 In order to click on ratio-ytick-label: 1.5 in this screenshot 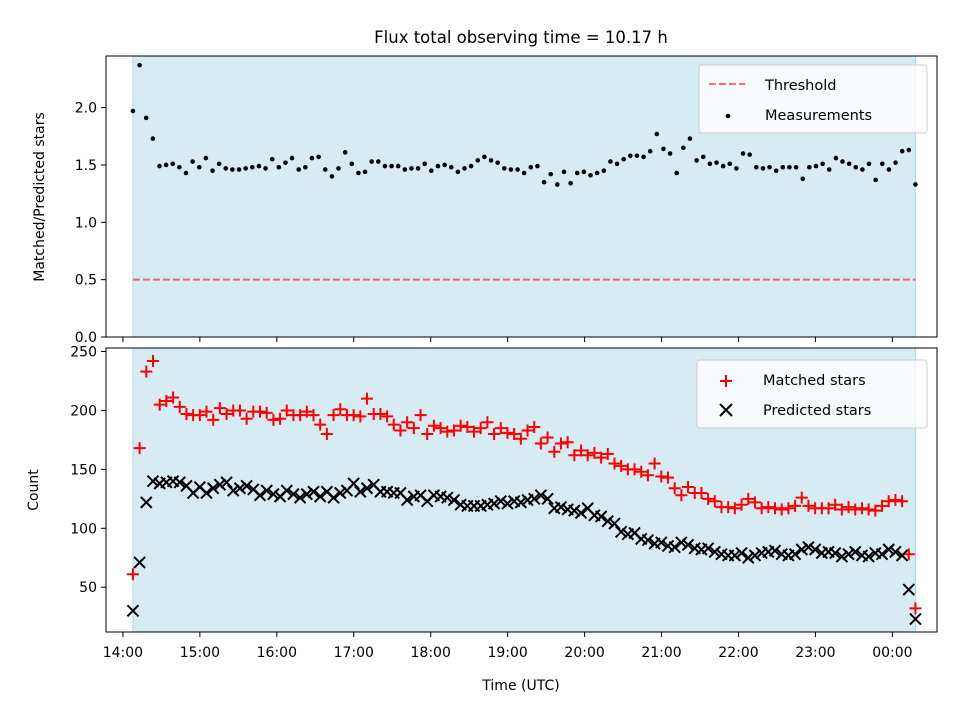, I will do `click(86, 166)`.